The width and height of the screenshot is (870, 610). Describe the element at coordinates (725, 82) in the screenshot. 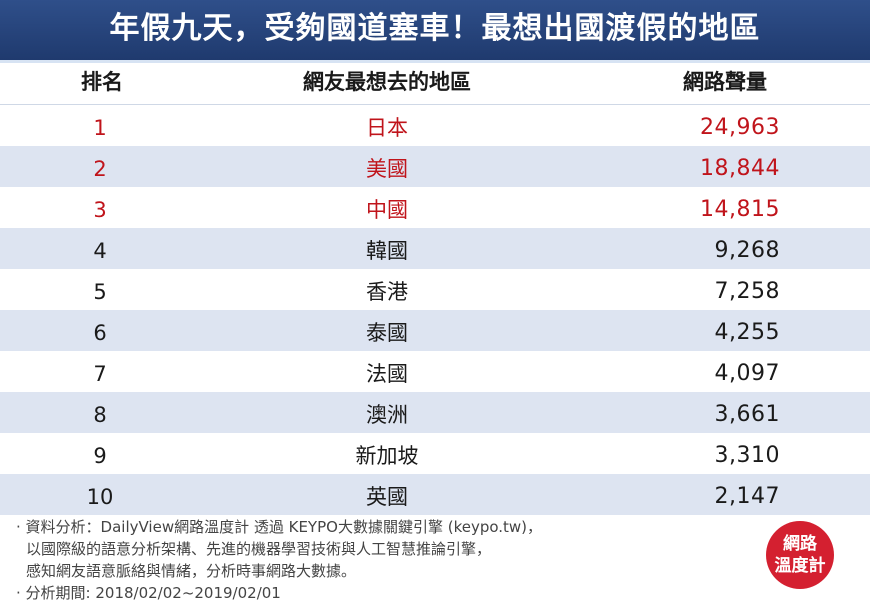

I see `header-volume: 網路聲量` at that location.